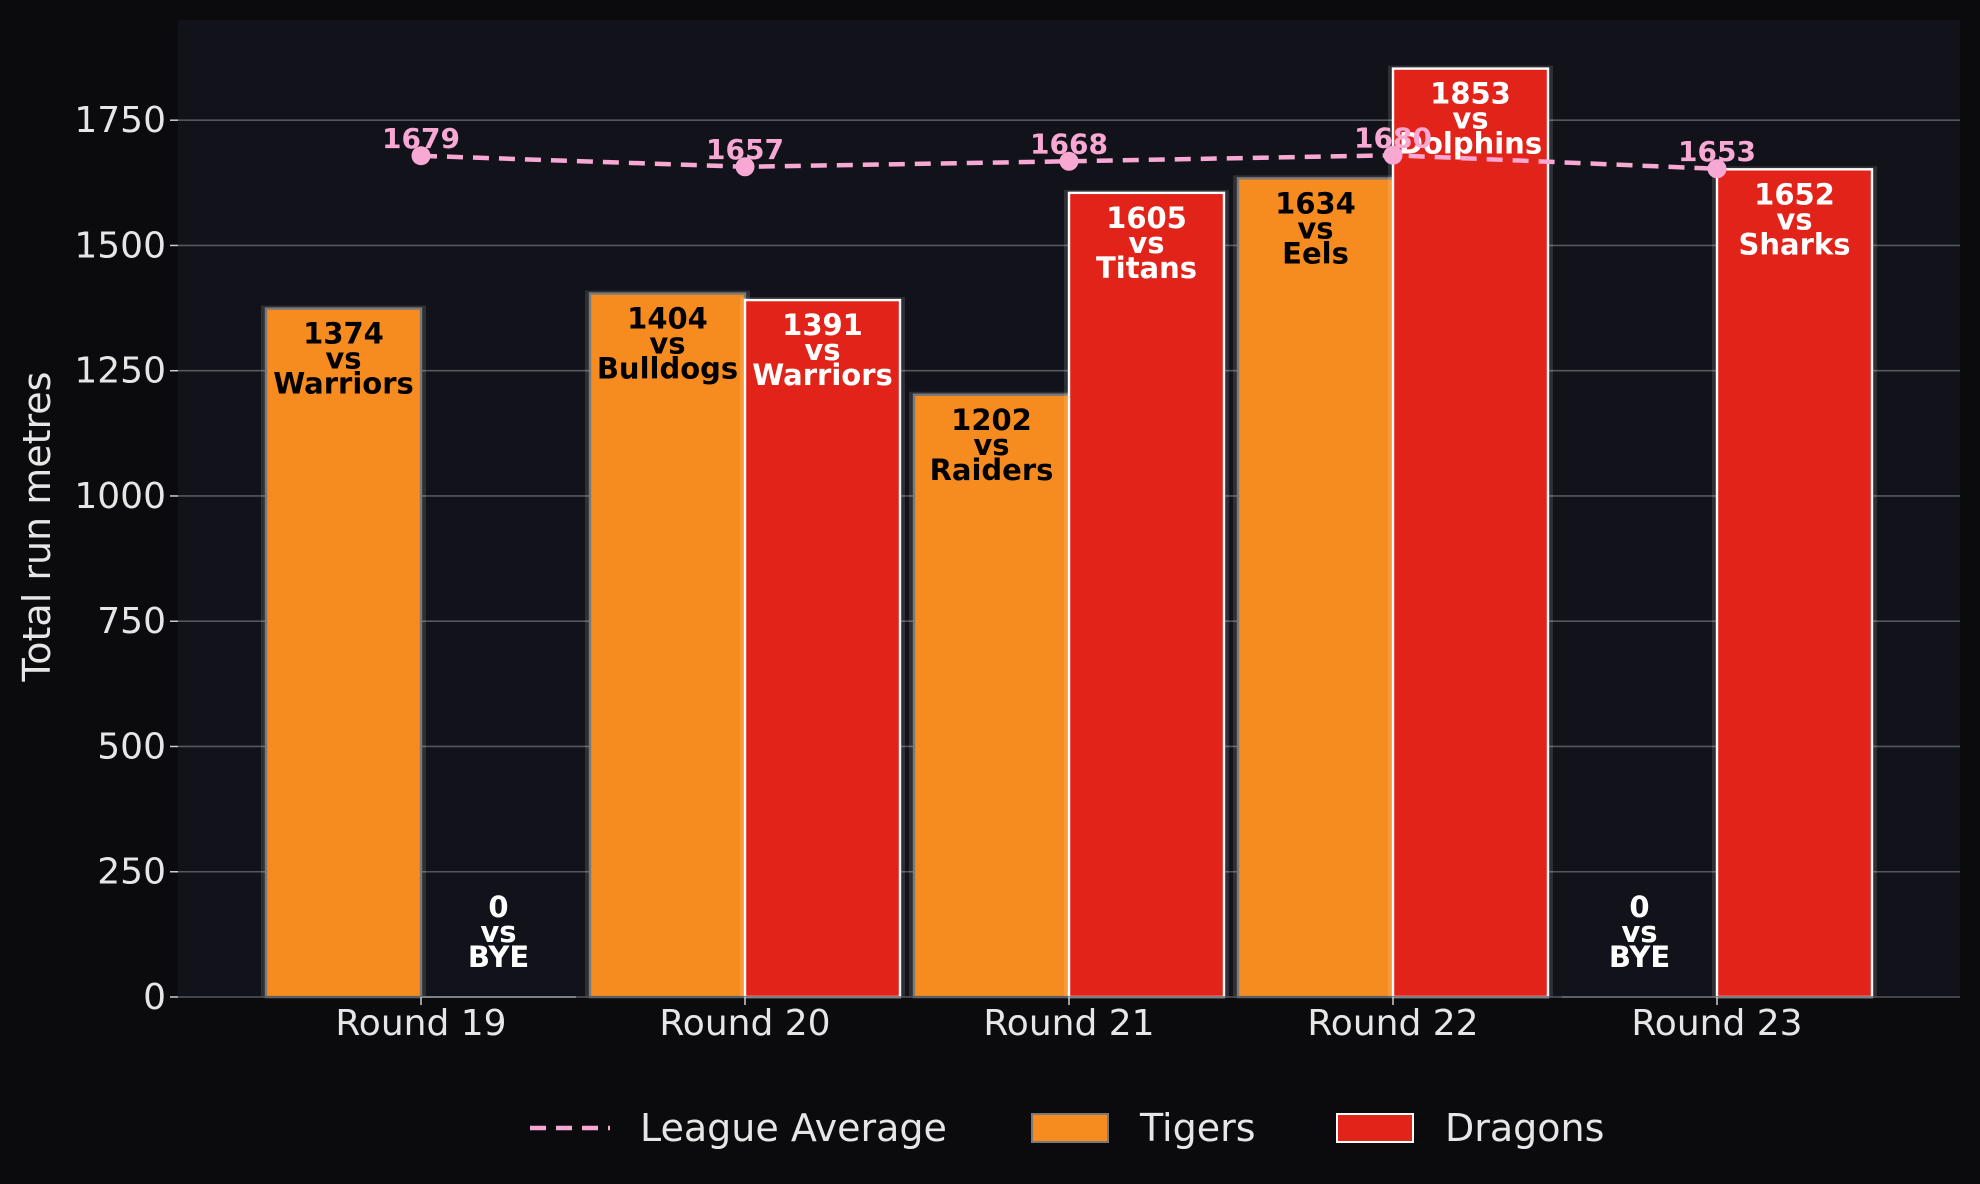 The height and width of the screenshot is (1184, 1980). I want to click on legend-tigers-label: Tigers, so click(1197, 1128).